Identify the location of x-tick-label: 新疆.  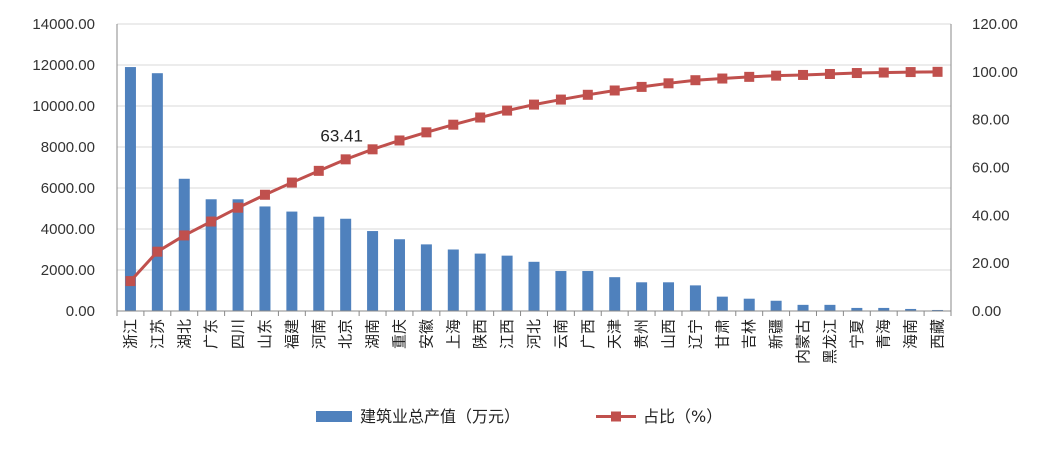
(776, 334).